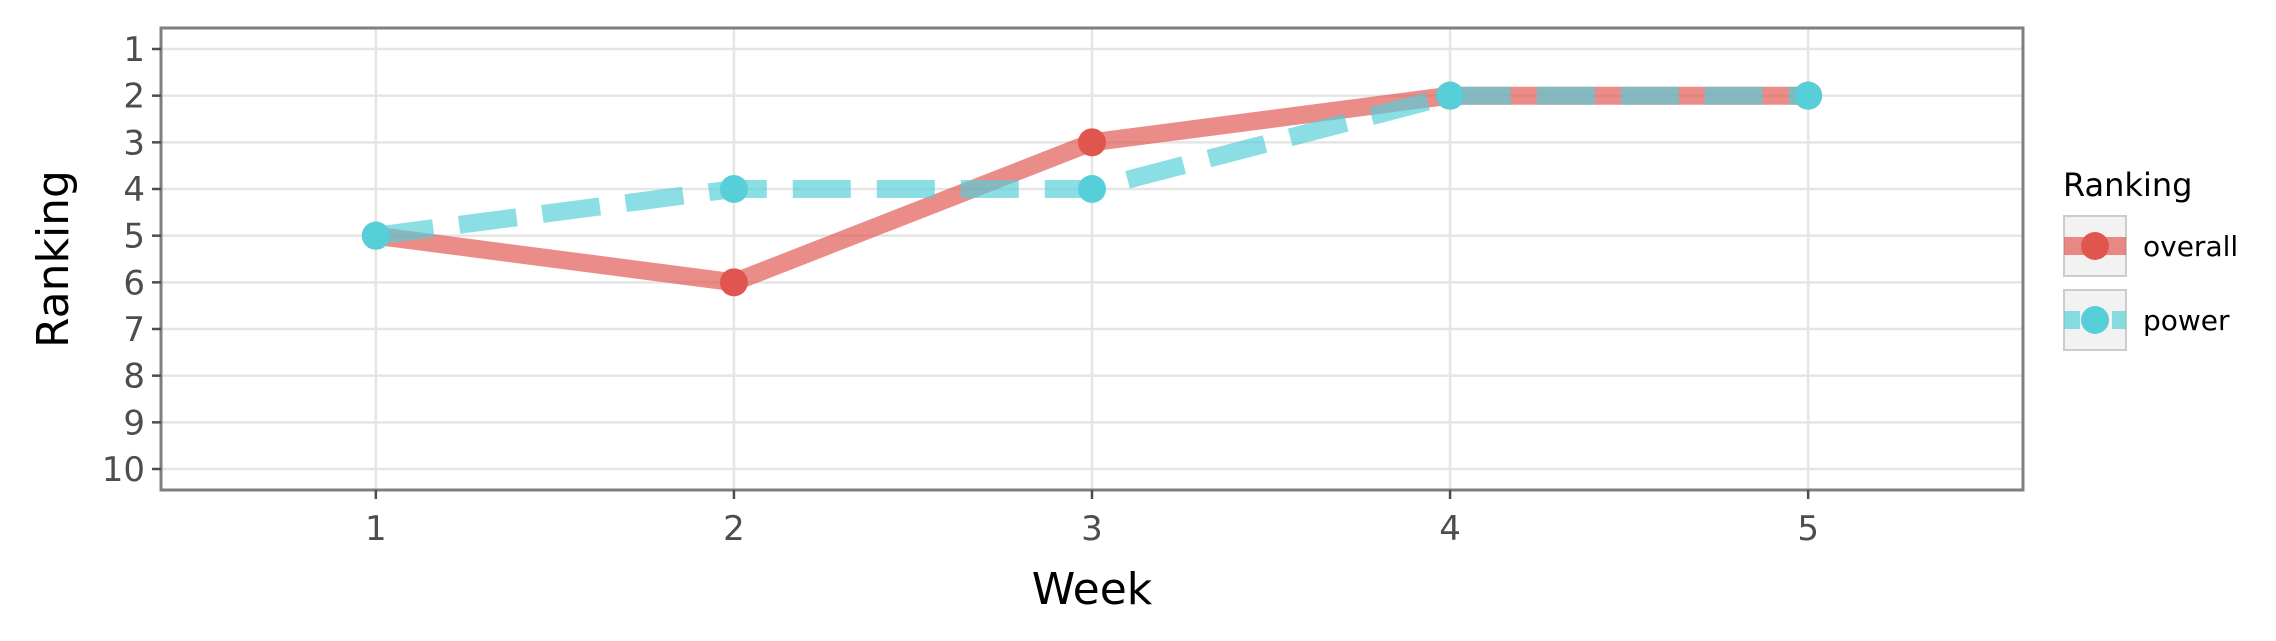 Image resolution: width=2276 pixels, height=641 pixels. Describe the element at coordinates (134, 143) in the screenshot. I see `y-tick-label: 3` at that location.